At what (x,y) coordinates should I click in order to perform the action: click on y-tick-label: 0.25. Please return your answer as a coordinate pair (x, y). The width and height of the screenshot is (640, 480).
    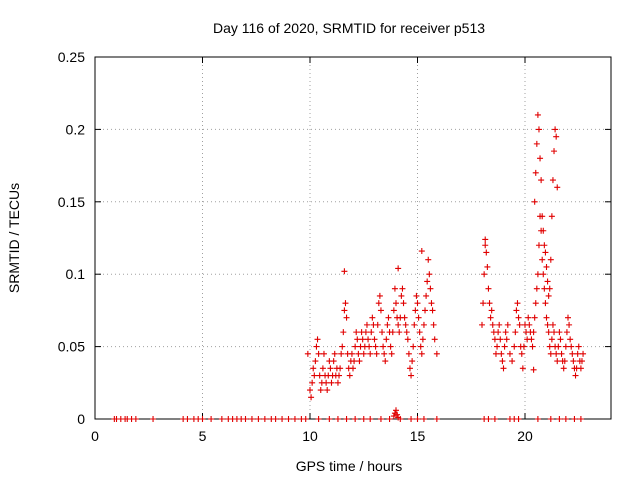
    Looking at the image, I should click on (71, 57).